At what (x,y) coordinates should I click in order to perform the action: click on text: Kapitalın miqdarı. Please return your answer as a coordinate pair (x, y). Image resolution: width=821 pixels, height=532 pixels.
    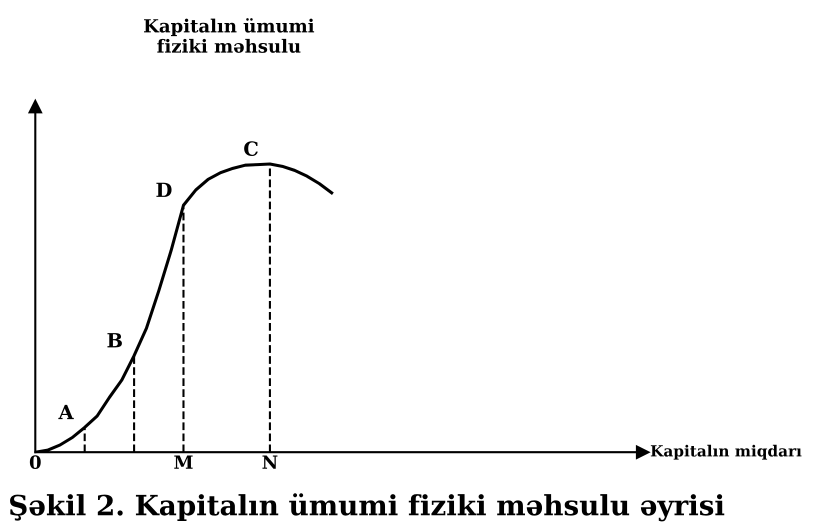
    Looking at the image, I should click on (726, 452).